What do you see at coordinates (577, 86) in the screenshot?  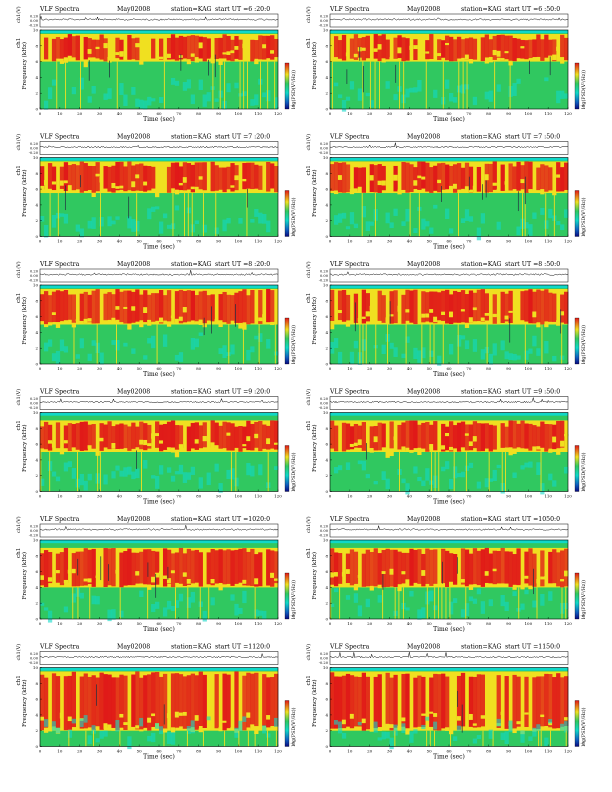 I see `colorbar` at bounding box center [577, 86].